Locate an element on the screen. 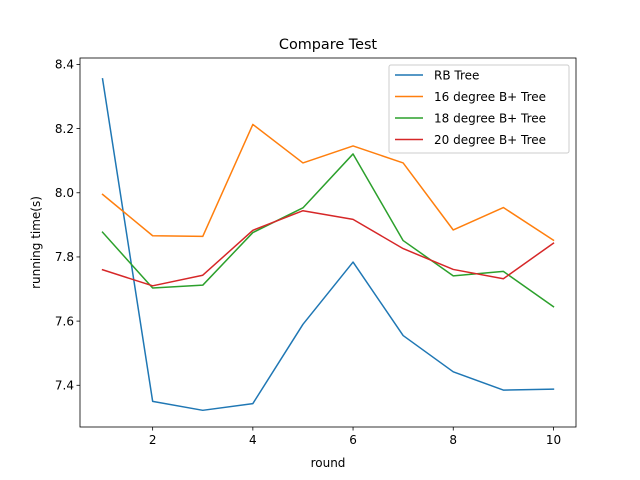 This screenshot has width=640, height=480. legend-label-18-degree-b-tree: 18 degree B+ Tree is located at coordinates (490, 118).